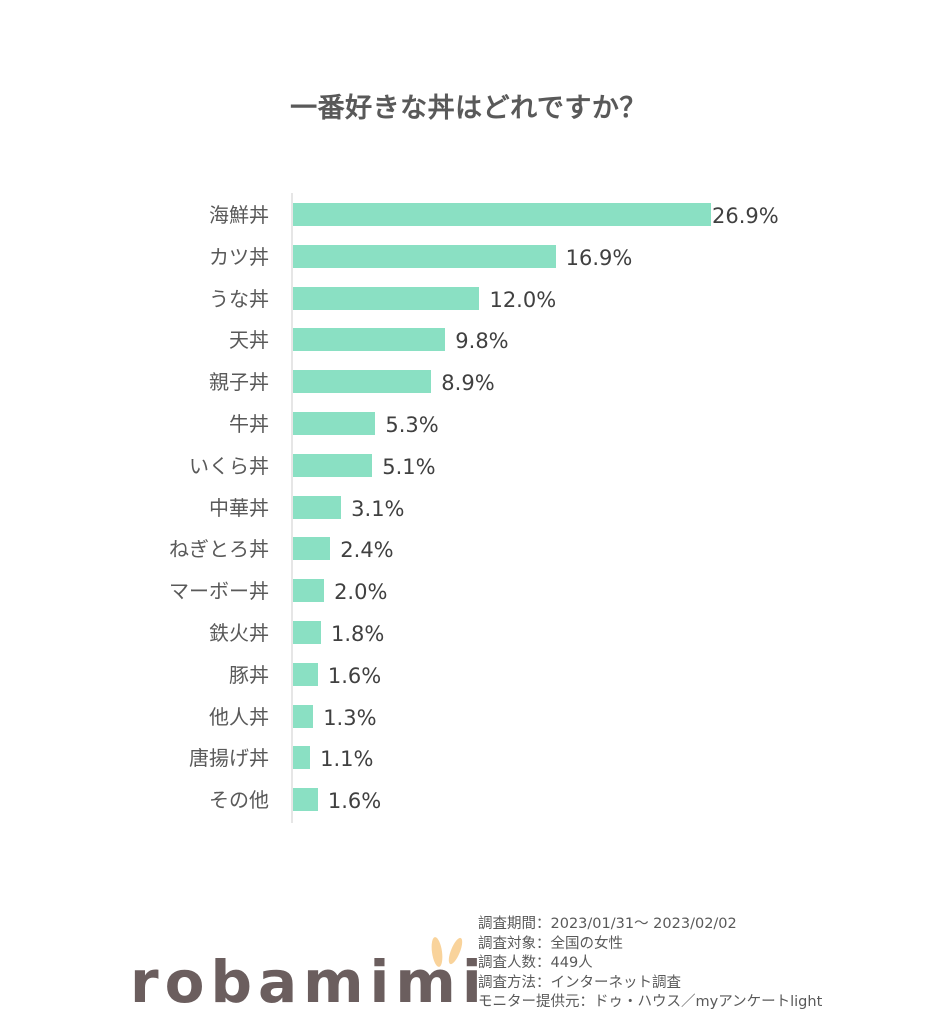 This screenshot has height=1024, width=937. What do you see at coordinates (412, 425) in the screenshot?
I see `value-label: 5.3%` at bounding box center [412, 425].